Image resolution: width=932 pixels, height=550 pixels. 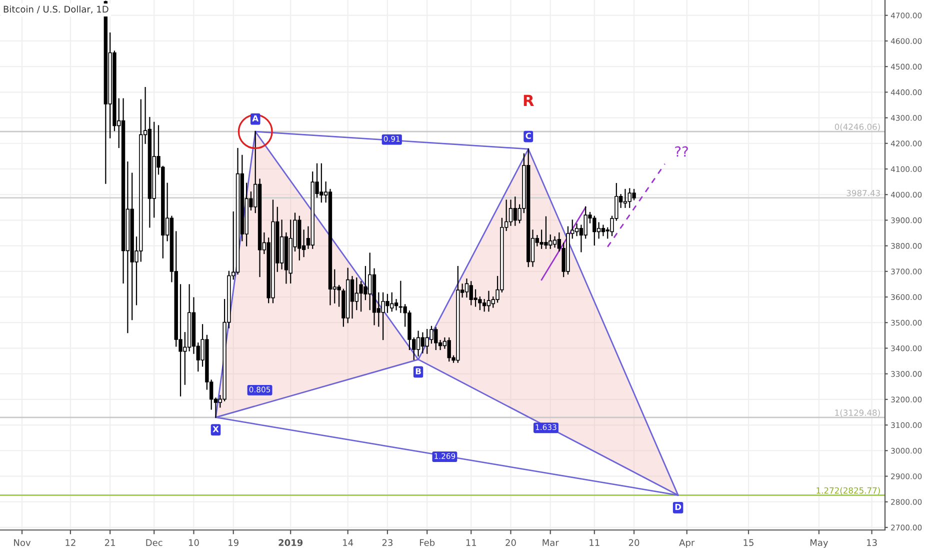 What do you see at coordinates (857, 127) in the screenshot?
I see `ref-line-label: 0(4246.06)` at bounding box center [857, 127].